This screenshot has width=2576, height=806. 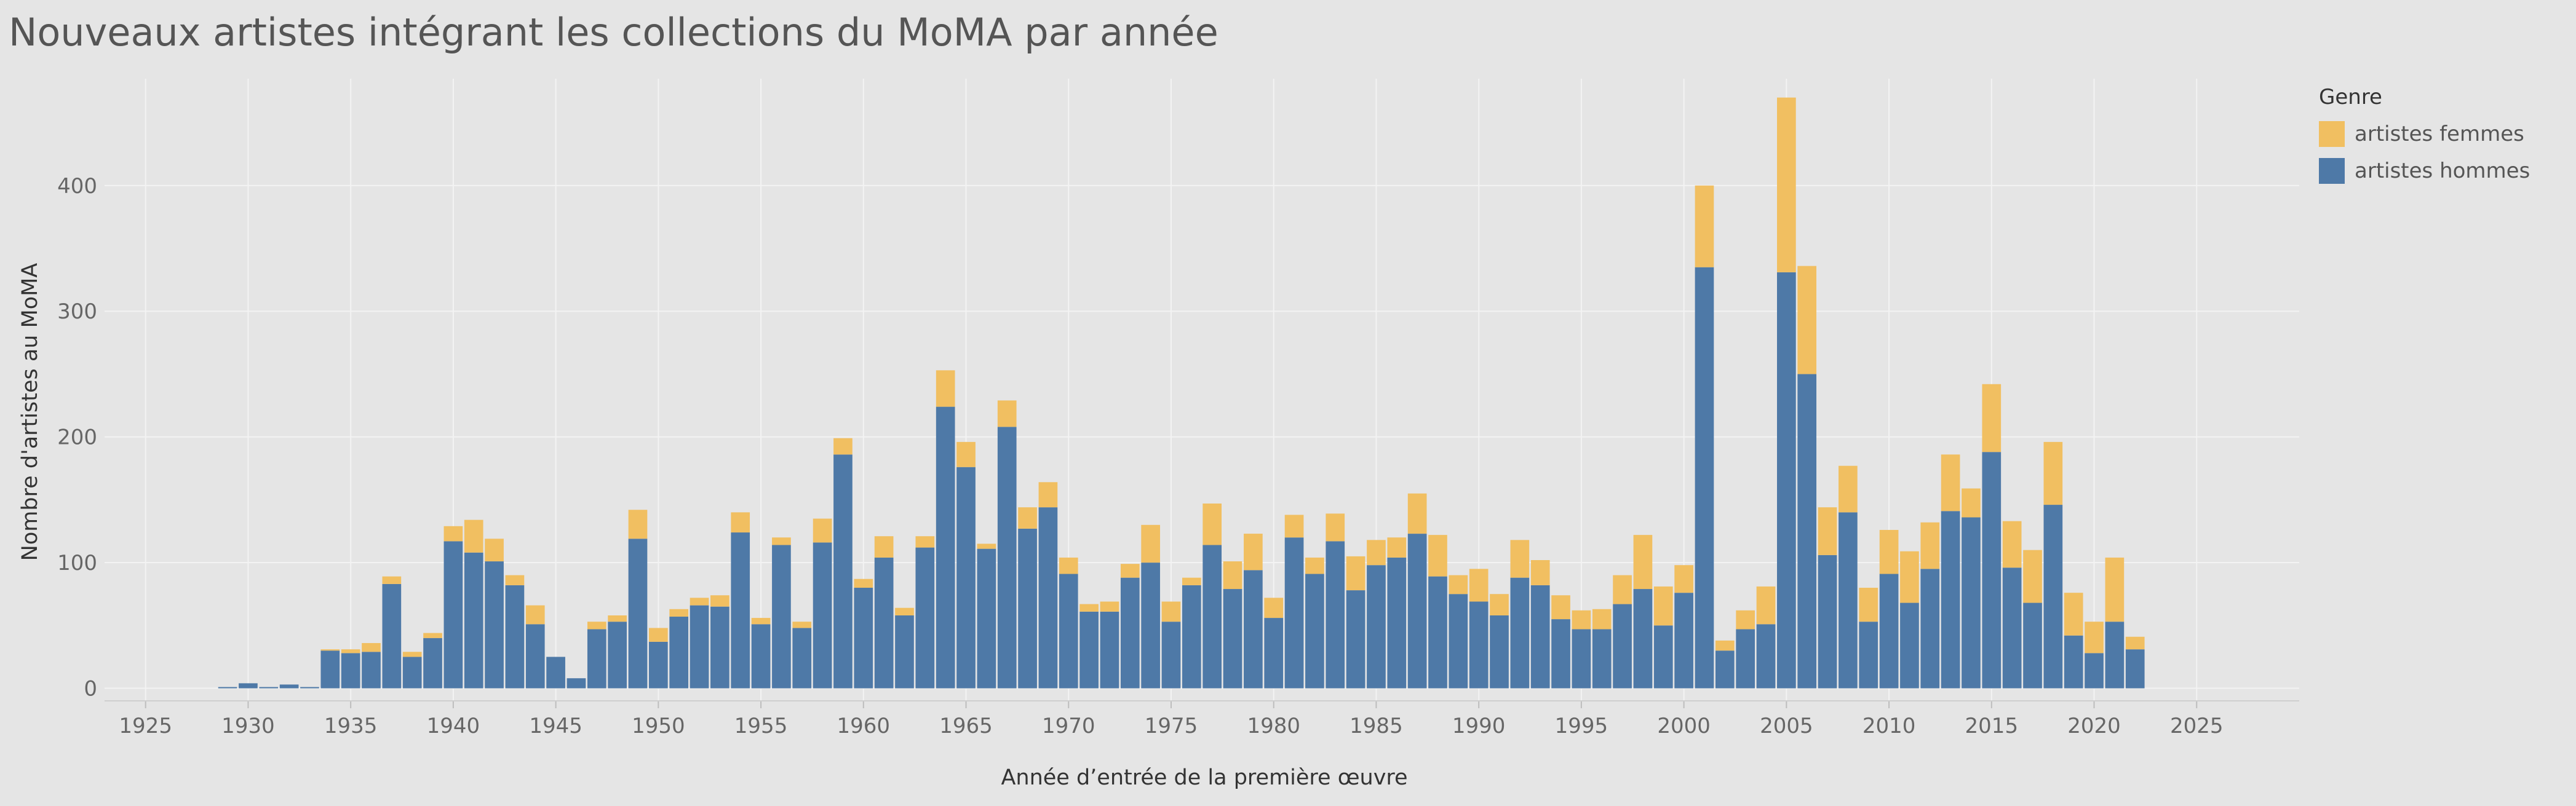 I want to click on bar-hommes-1972, so click(x=1109, y=650).